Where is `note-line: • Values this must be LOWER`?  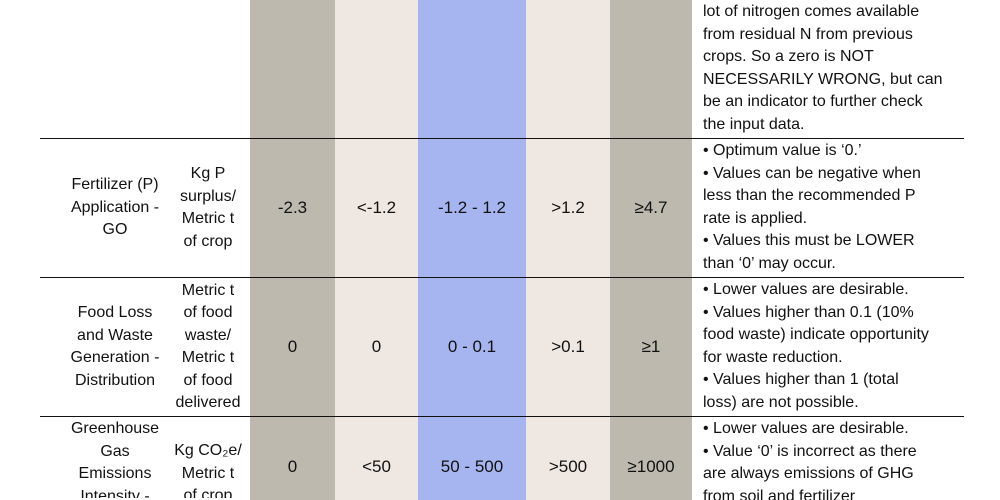 note-line: • Values this must be LOWER is located at coordinates (809, 240).